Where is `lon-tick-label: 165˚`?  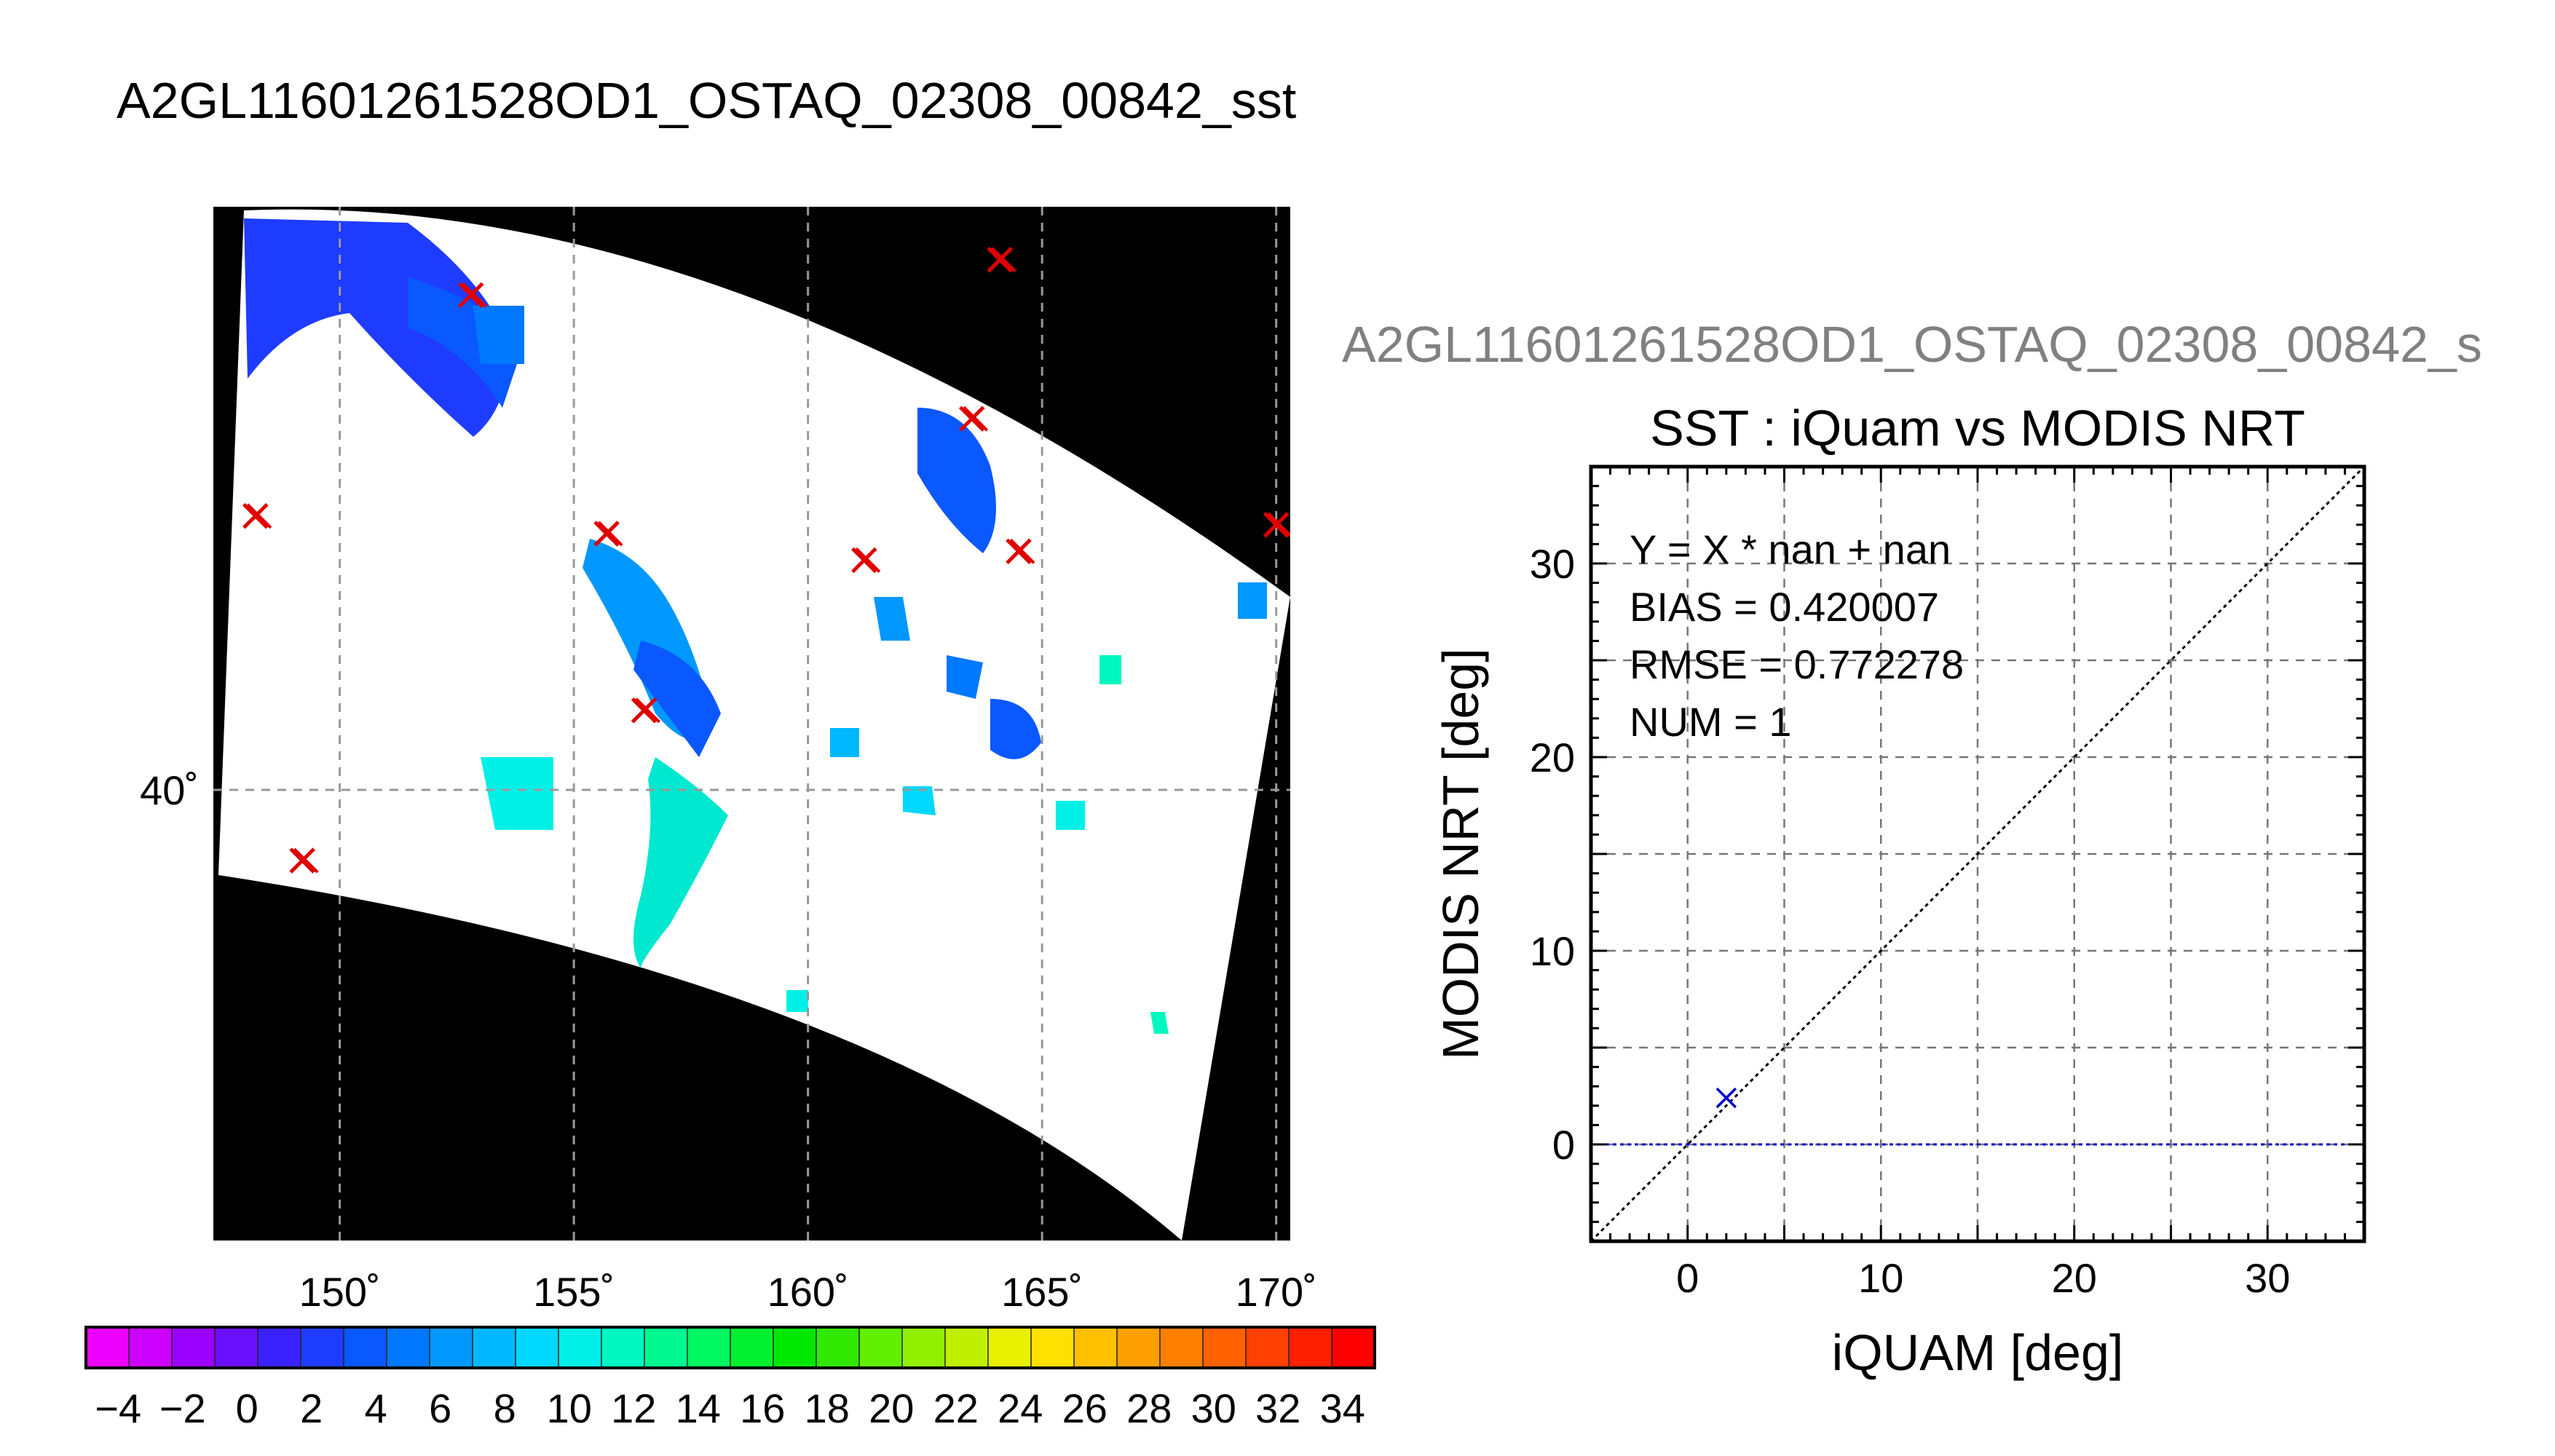 lon-tick-label: 165˚ is located at coordinates (1042, 1292).